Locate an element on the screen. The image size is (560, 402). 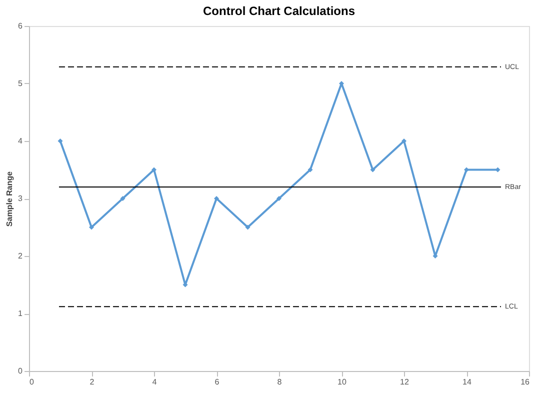
y-tick-label: 5 is located at coordinates (21, 83).